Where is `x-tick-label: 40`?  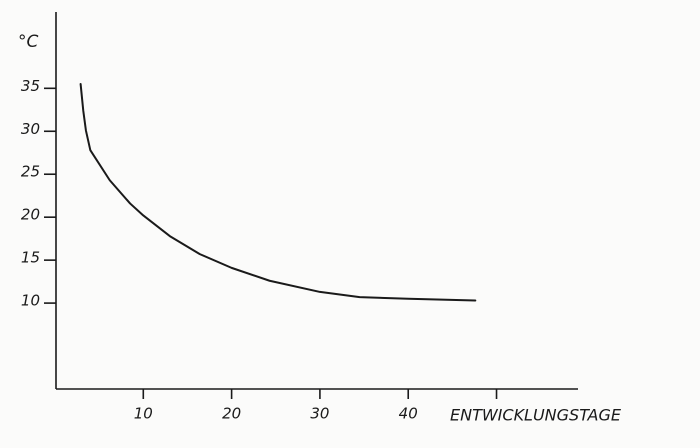 x-tick-label: 40 is located at coordinates (408, 414).